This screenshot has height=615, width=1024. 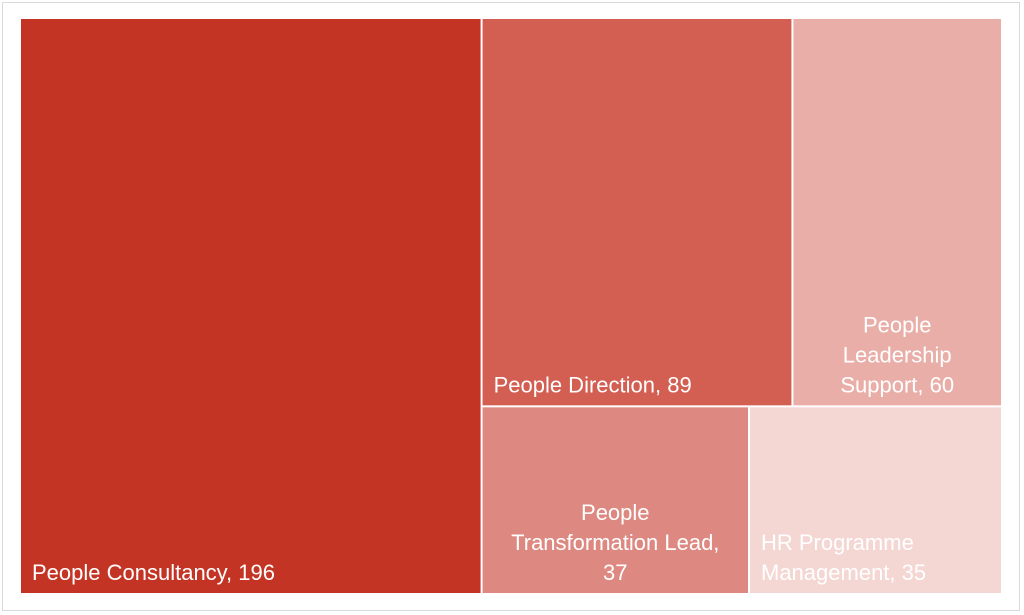 I want to click on tile-people-leadership-support, so click(x=897, y=212).